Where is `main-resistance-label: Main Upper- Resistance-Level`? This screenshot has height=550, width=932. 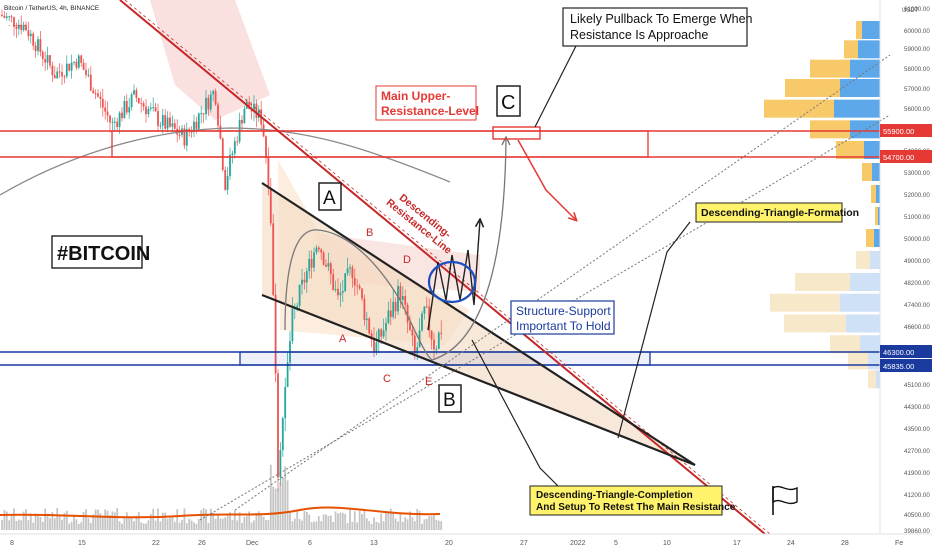 main-resistance-label: Main Upper- Resistance-Level is located at coordinates (427, 103).